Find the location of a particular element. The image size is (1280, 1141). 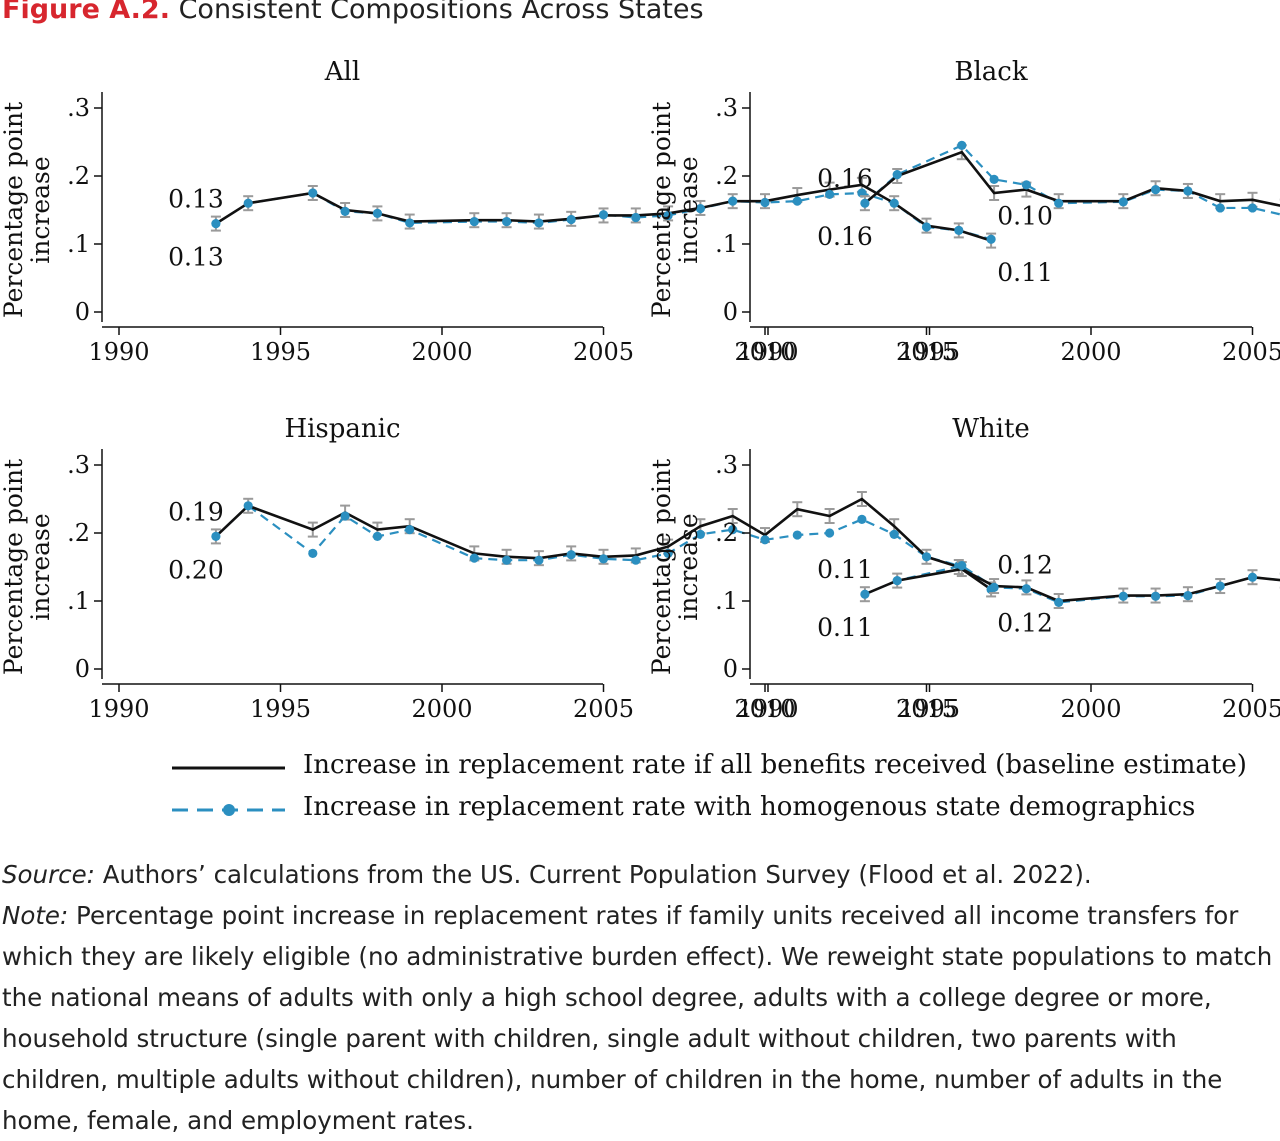

data-label: 0.19 is located at coordinates (196, 511).